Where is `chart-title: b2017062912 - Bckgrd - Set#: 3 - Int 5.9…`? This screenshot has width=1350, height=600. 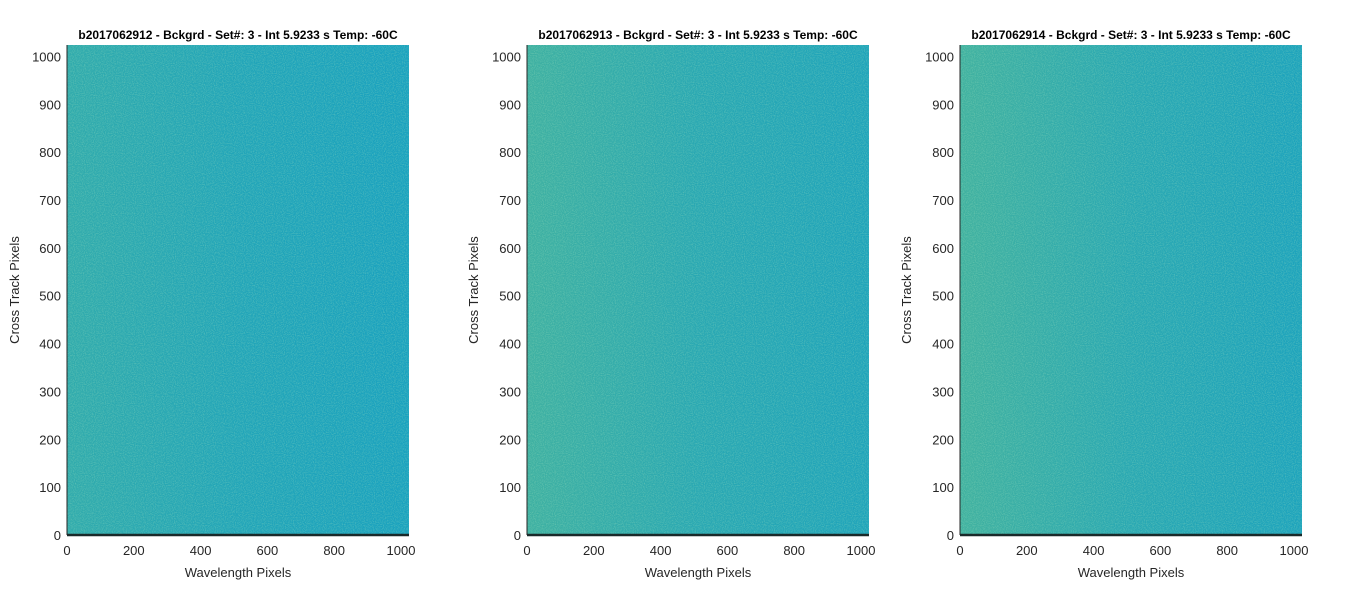
chart-title: b2017062912 - Bckgrd - Set#: 3 - Int 5.9… is located at coordinates (238, 35).